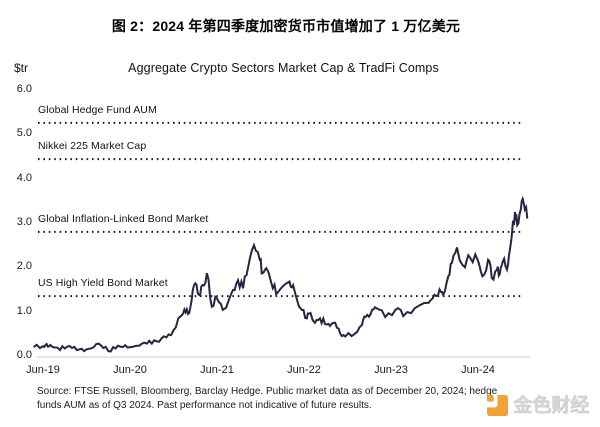  Describe the element at coordinates (130, 370) in the screenshot. I see `x-tick-label: Jun-20` at that location.